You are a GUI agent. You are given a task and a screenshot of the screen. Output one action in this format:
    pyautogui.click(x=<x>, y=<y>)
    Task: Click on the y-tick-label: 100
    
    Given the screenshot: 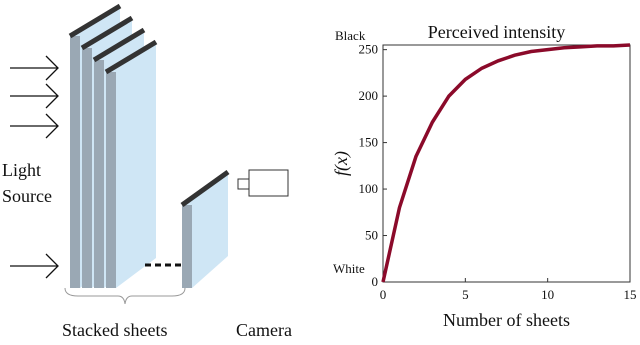 What is the action you would take?
    pyautogui.click(x=369, y=188)
    